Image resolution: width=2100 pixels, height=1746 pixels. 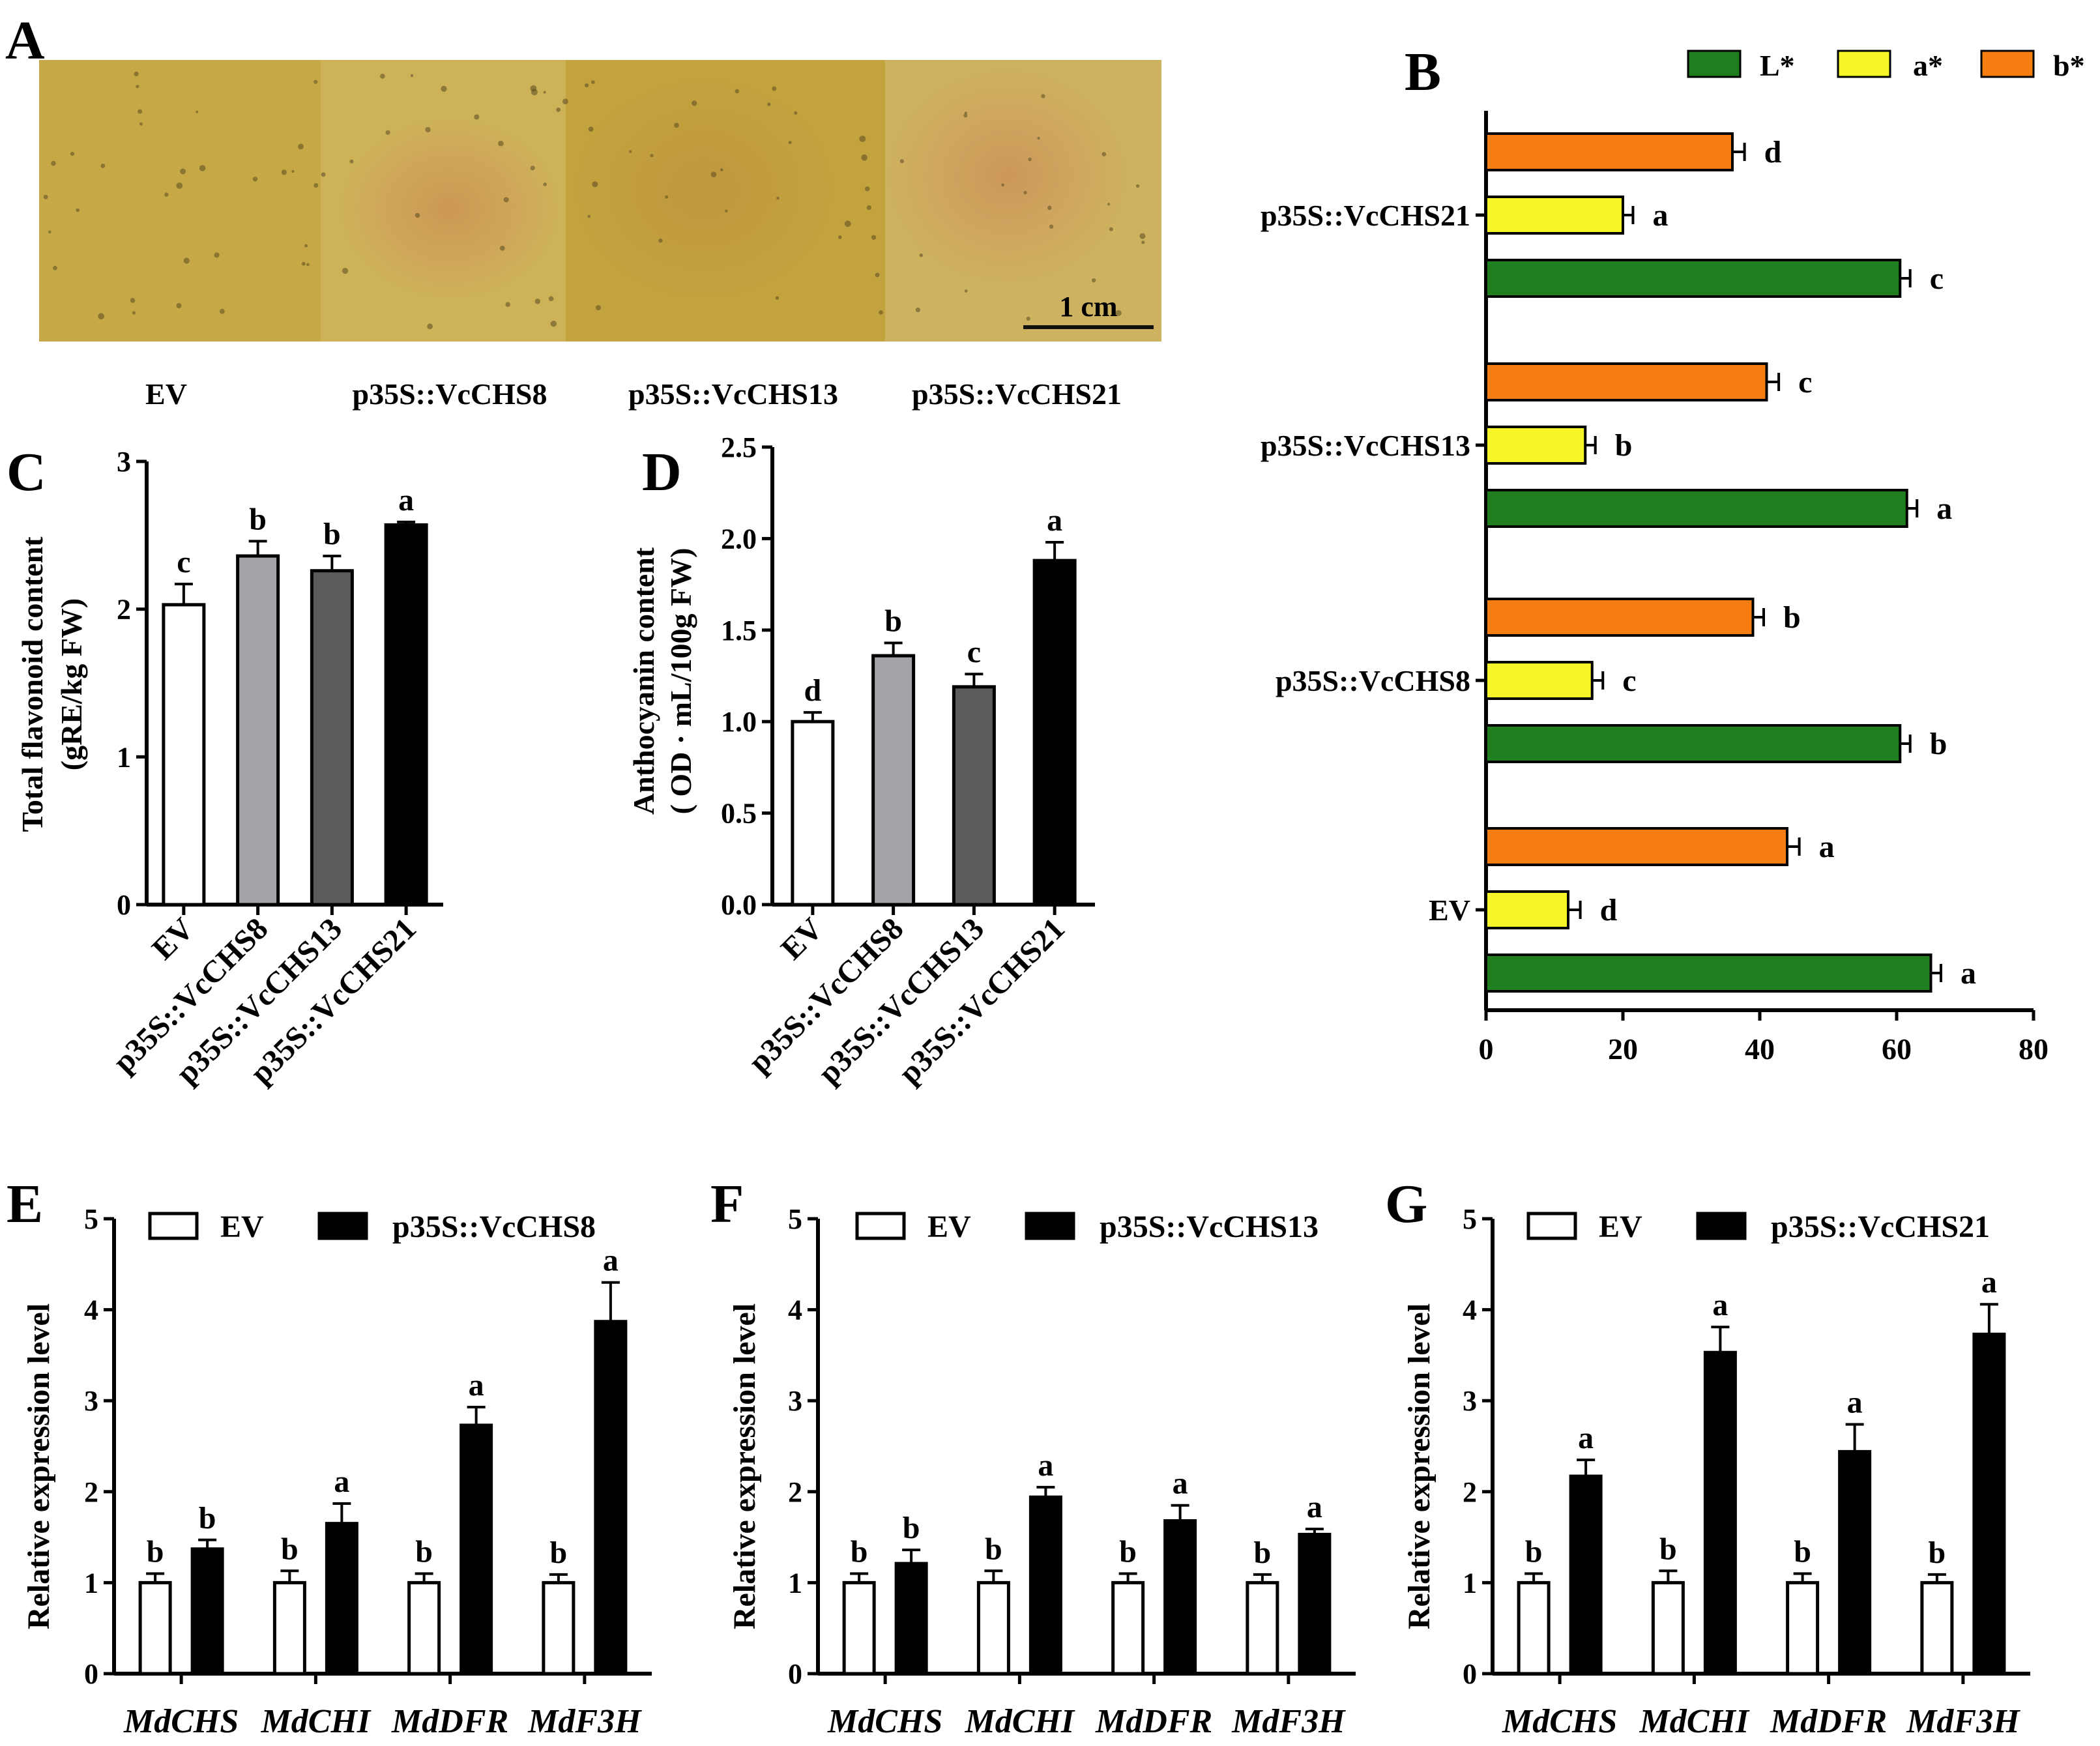 What do you see at coordinates (1963, 1721) in the screenshot?
I see `chart-g-x-label: MdF3H` at bounding box center [1963, 1721].